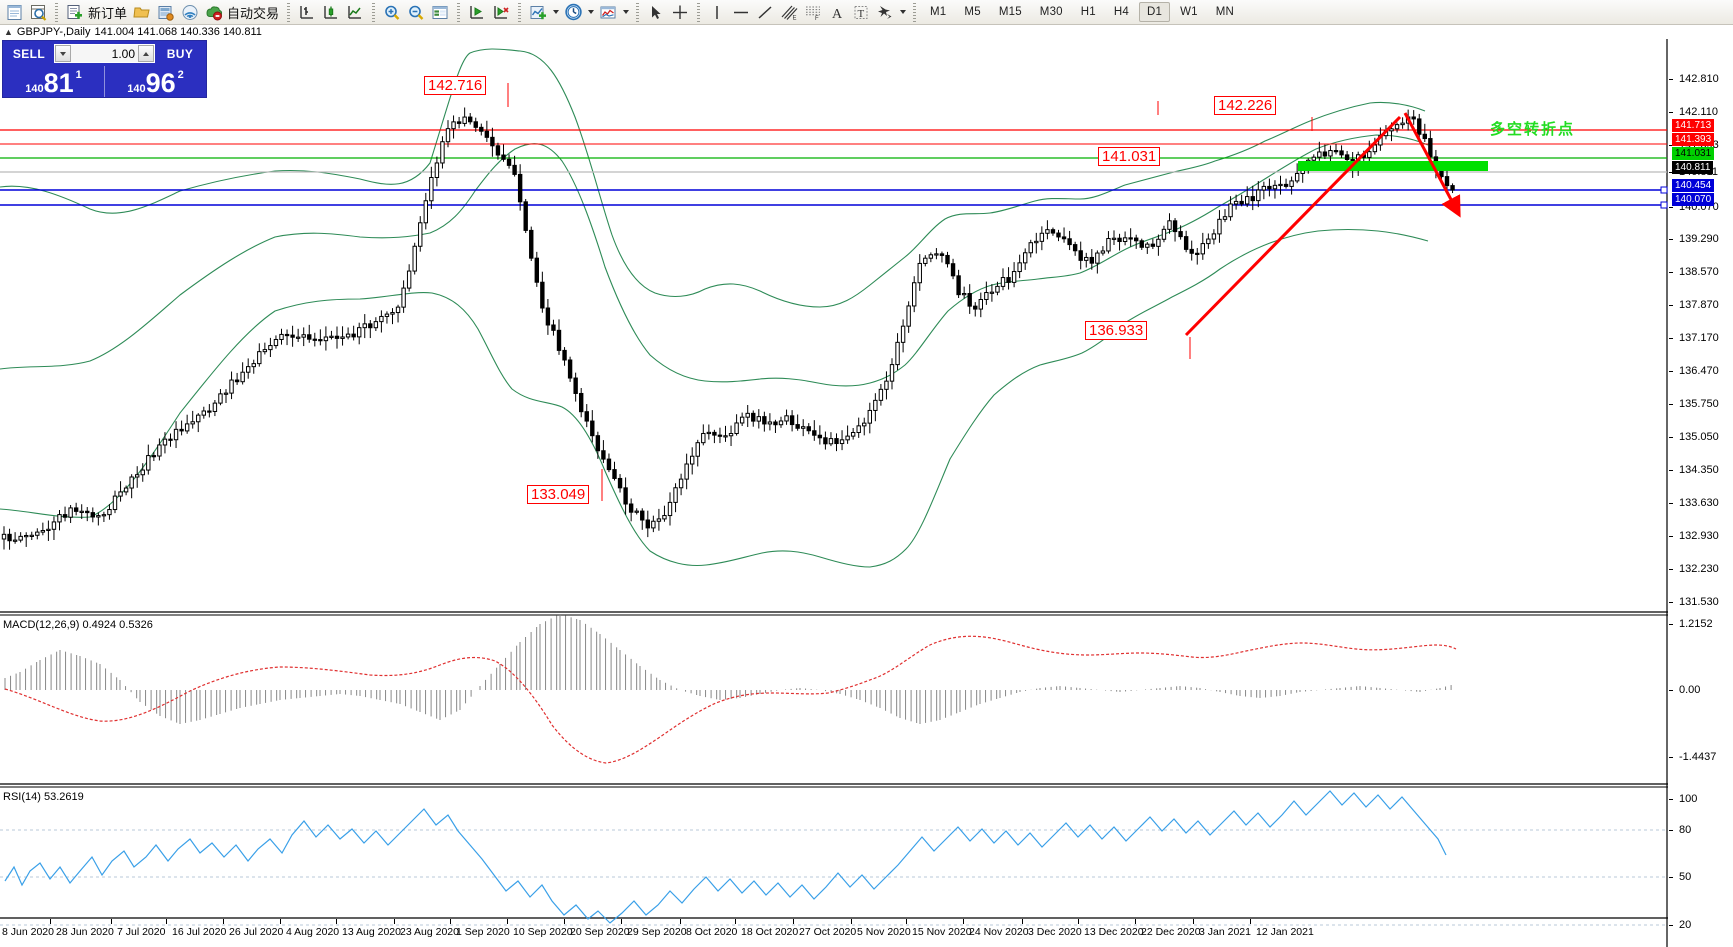 The image size is (1733, 947). Describe the element at coordinates (190, 12) in the screenshot. I see `signals-icon` at that location.